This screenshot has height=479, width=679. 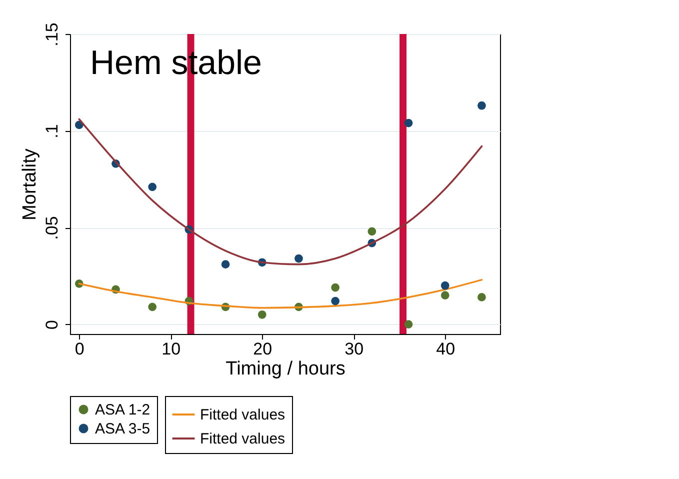 I want to click on legend-label: ASA 3-5, so click(x=122, y=429).